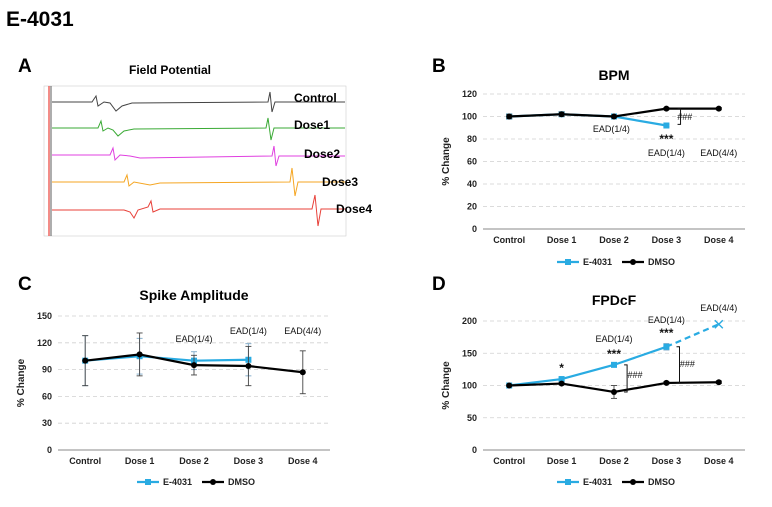 Image resolution: width=772 pixels, height=507 pixels. I want to click on trace-control, so click(198, 102).